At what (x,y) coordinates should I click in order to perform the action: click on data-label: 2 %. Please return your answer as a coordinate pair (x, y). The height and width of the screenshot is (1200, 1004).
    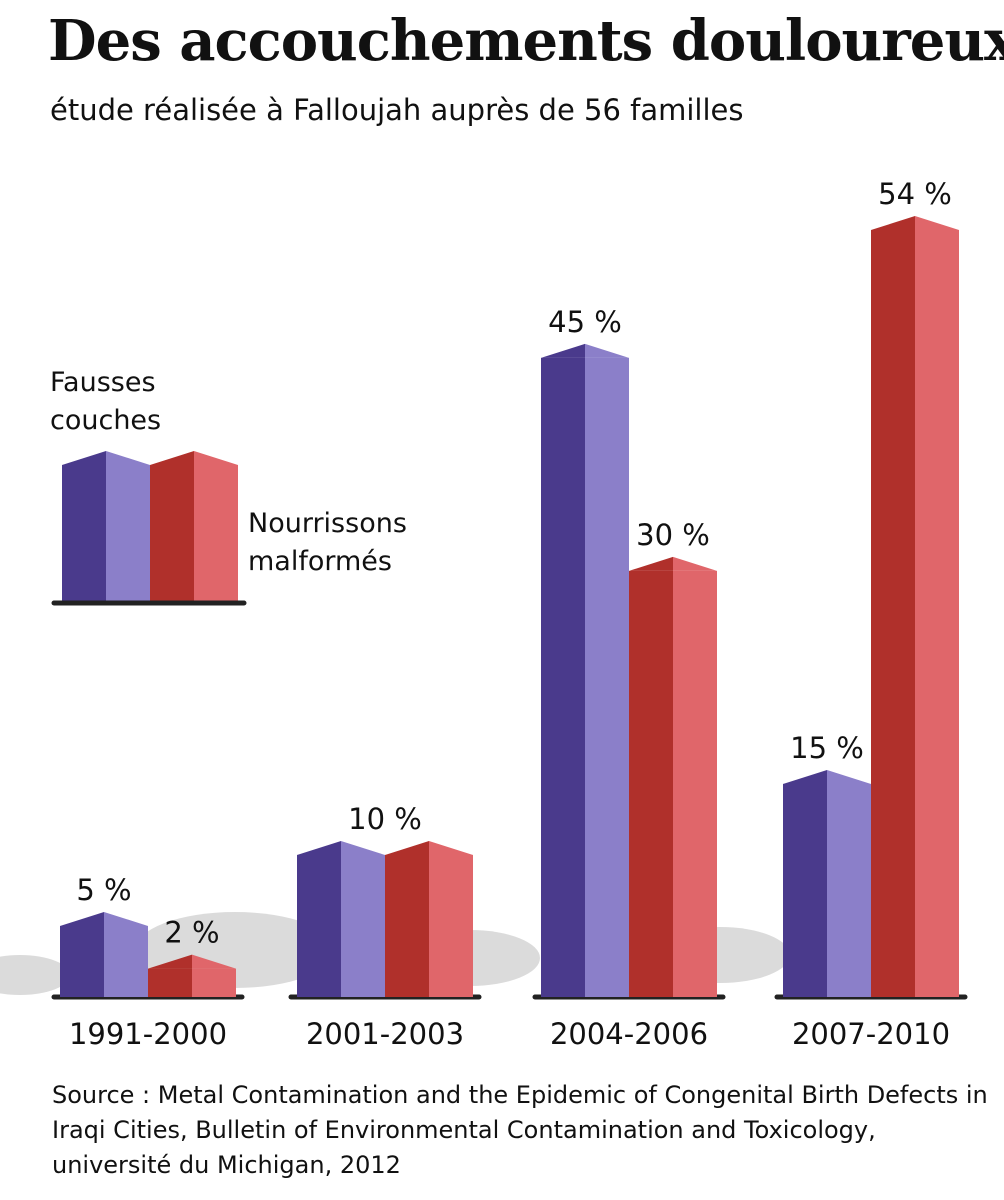
    Looking at the image, I should click on (191, 933).